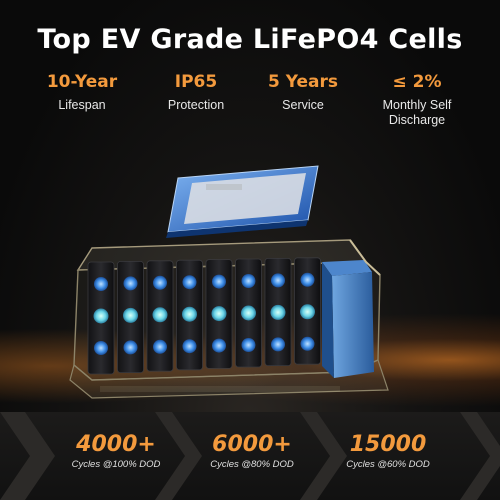  I want to click on stat-number: 6000+, so click(252, 444).